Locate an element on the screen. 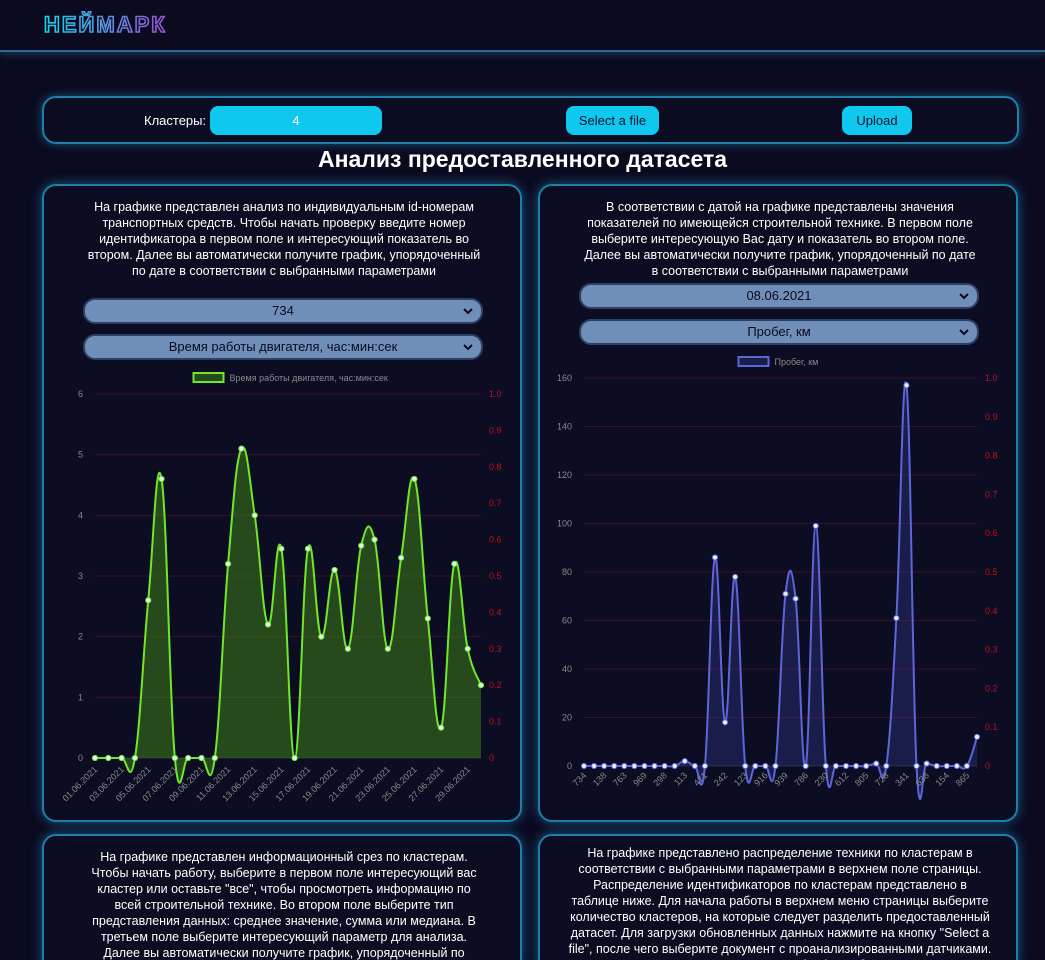  y-tick-label: 4 is located at coordinates (80, 515).